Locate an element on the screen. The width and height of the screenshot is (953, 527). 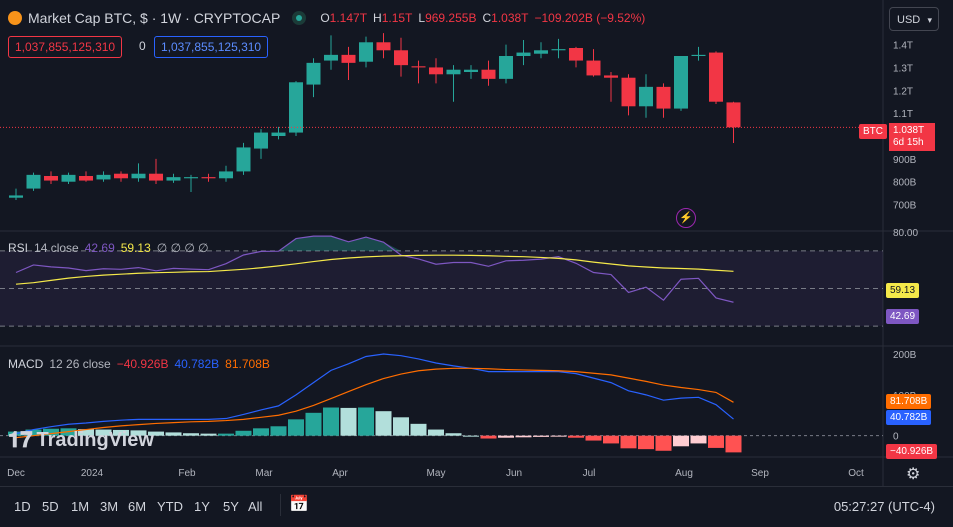
price-tick-label: 1.2T is located at coordinates (903, 91).